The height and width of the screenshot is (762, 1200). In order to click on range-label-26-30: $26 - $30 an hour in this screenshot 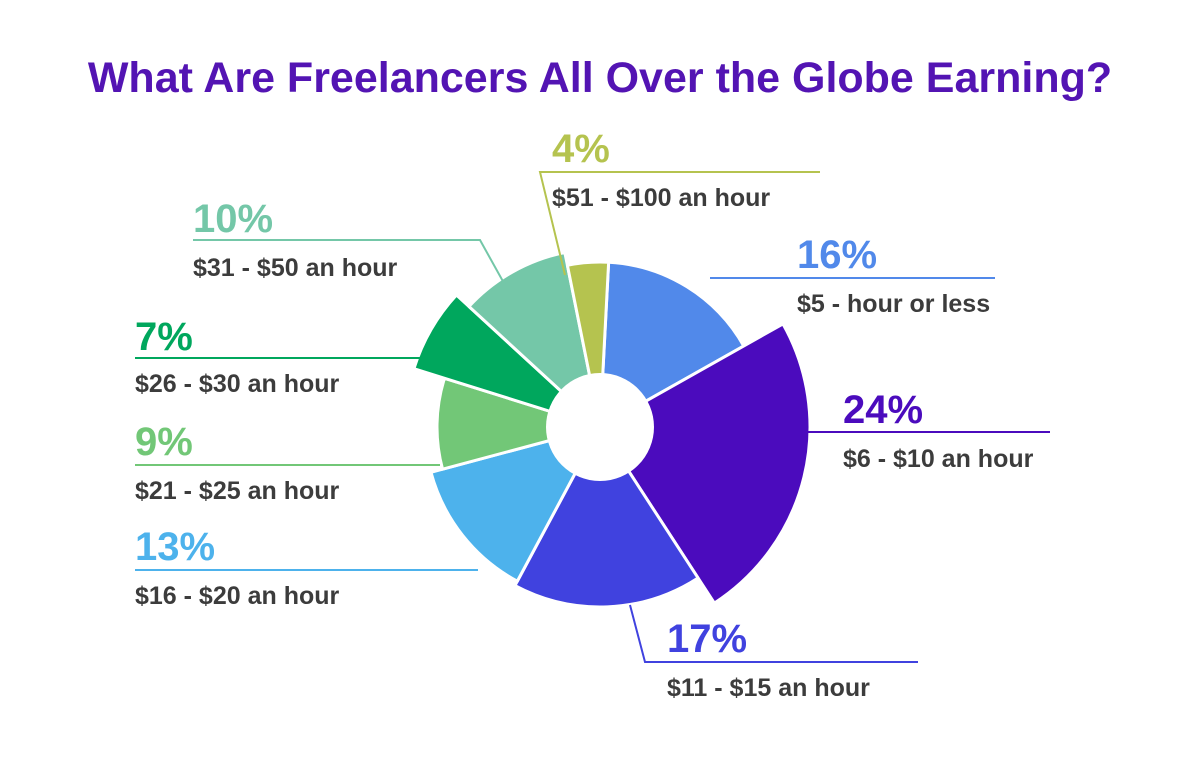, I will do `click(237, 384)`.